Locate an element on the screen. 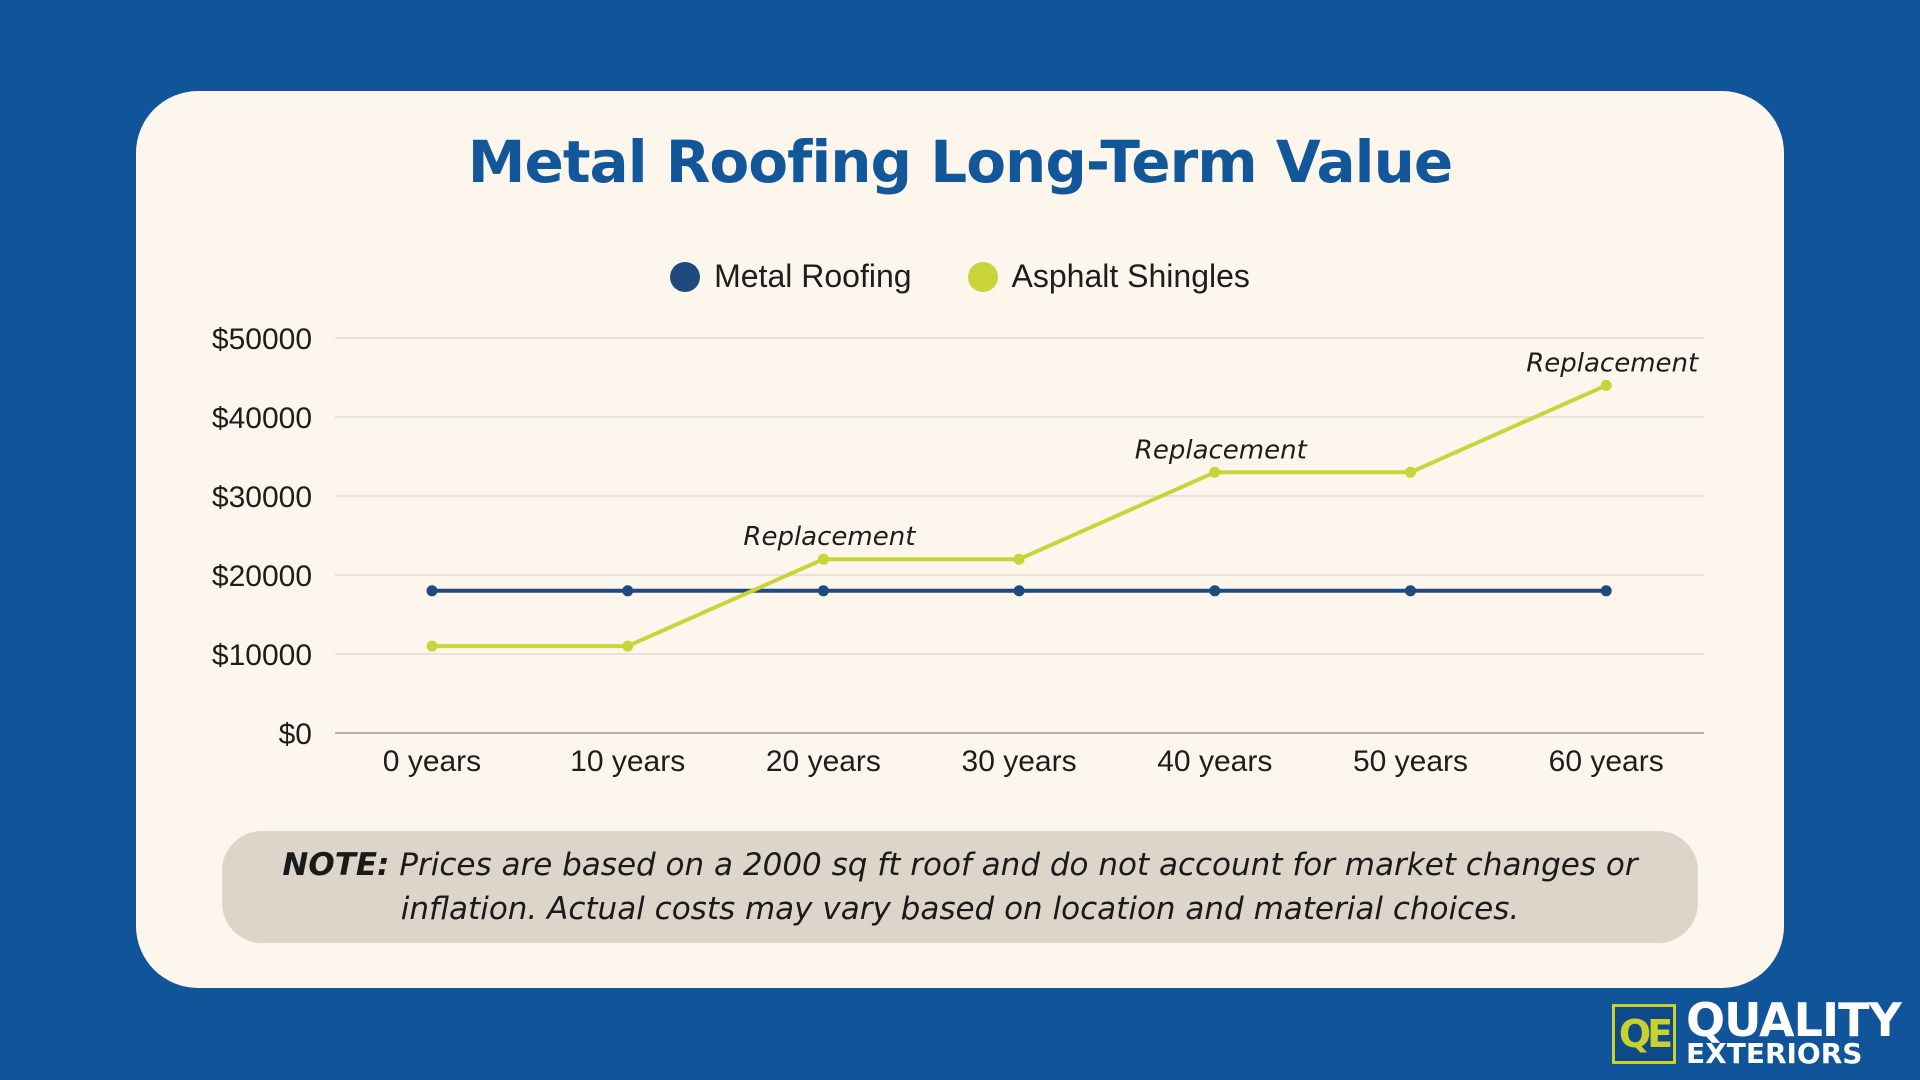 The height and width of the screenshot is (1080, 1920). note-label: NOTE: is located at coordinates (336, 865).